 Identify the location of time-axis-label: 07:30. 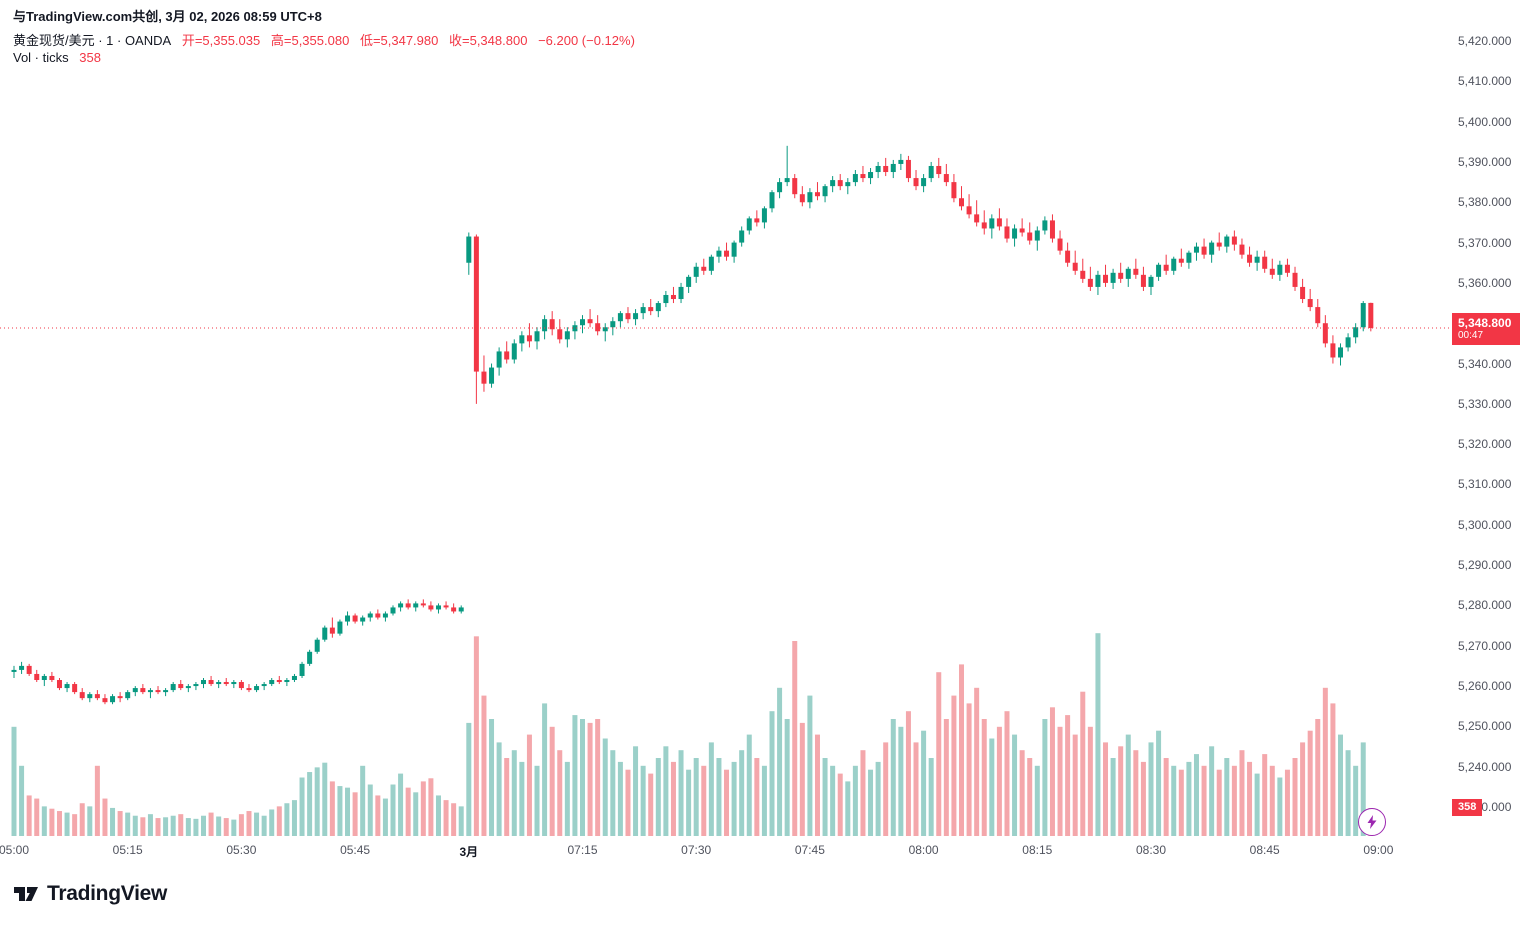
(696, 850).